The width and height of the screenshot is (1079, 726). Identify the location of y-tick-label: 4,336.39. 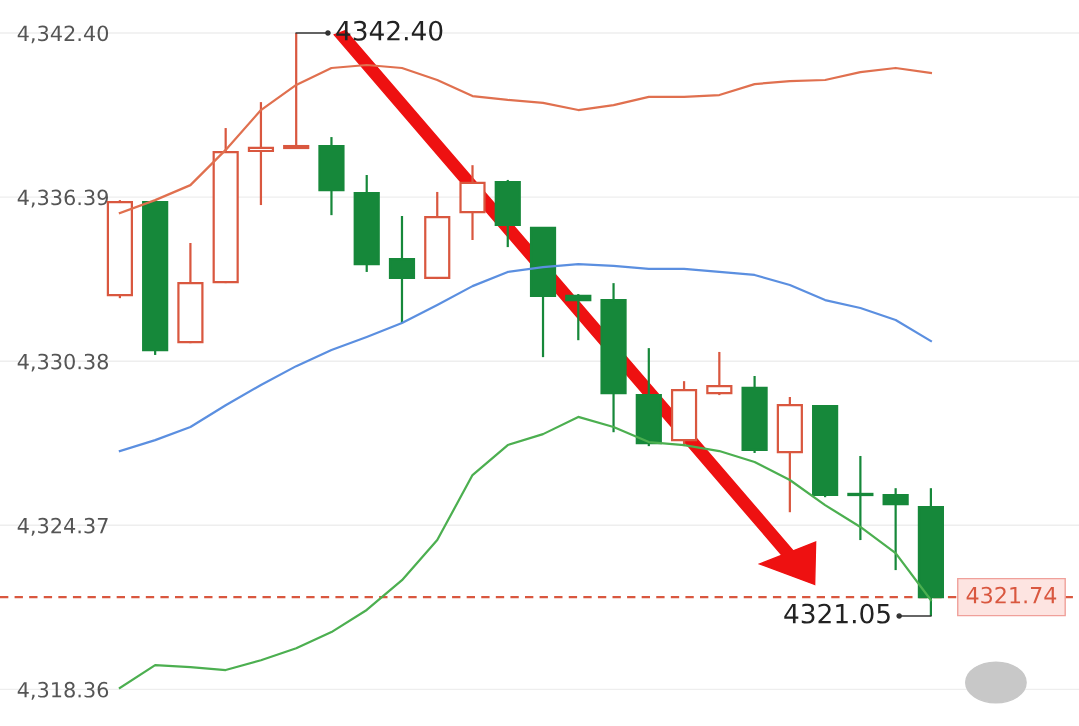
(62, 198).